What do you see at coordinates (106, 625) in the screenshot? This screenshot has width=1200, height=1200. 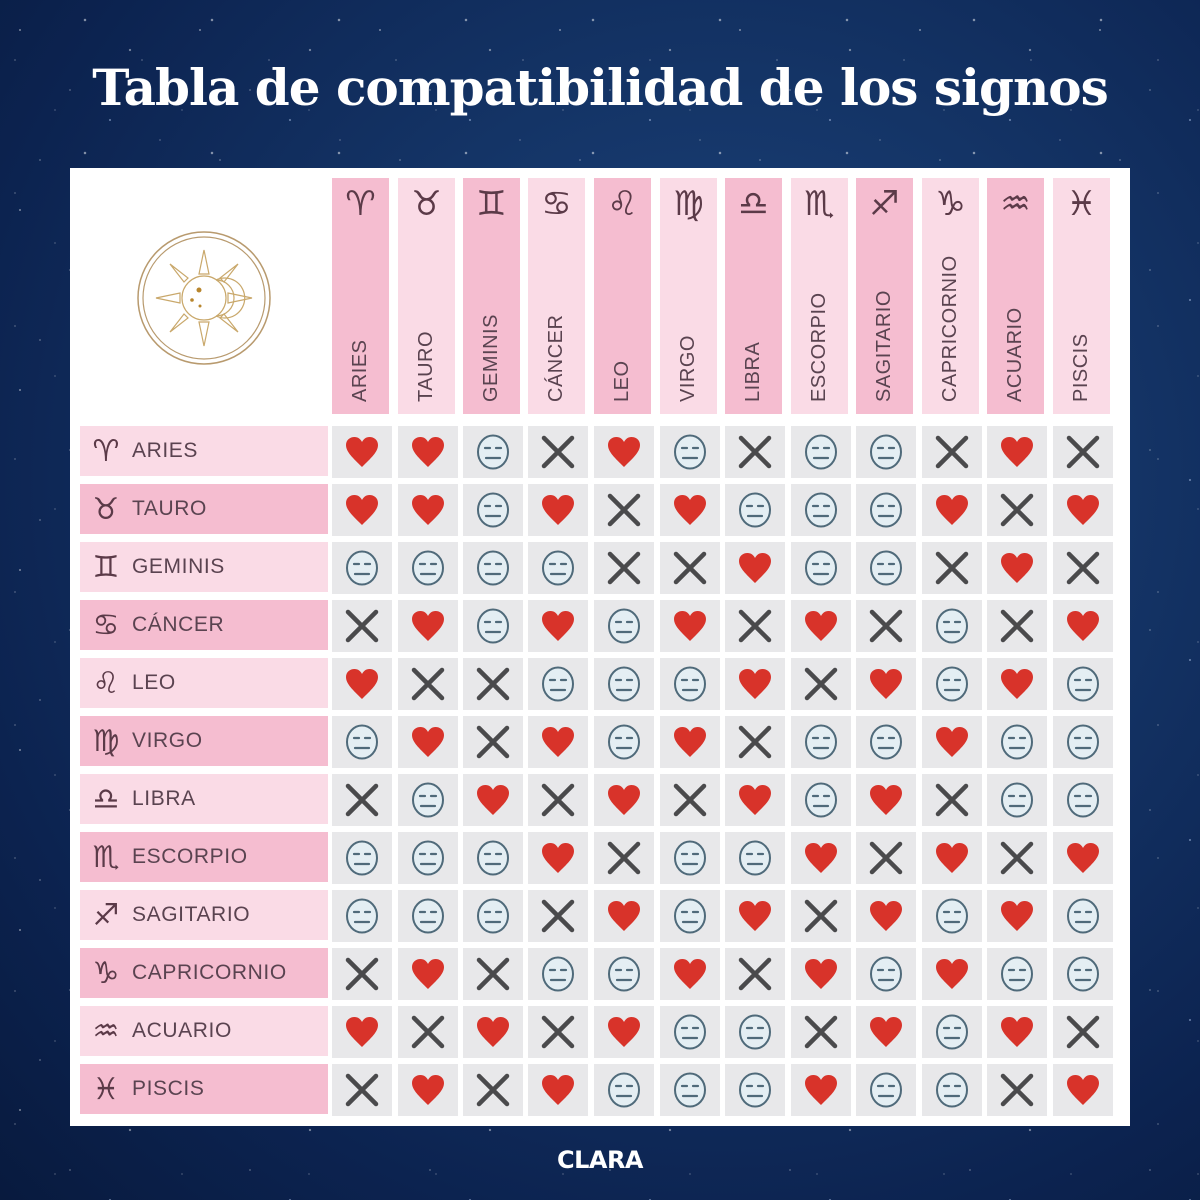 I see `zodiac-3-icon: ♋` at bounding box center [106, 625].